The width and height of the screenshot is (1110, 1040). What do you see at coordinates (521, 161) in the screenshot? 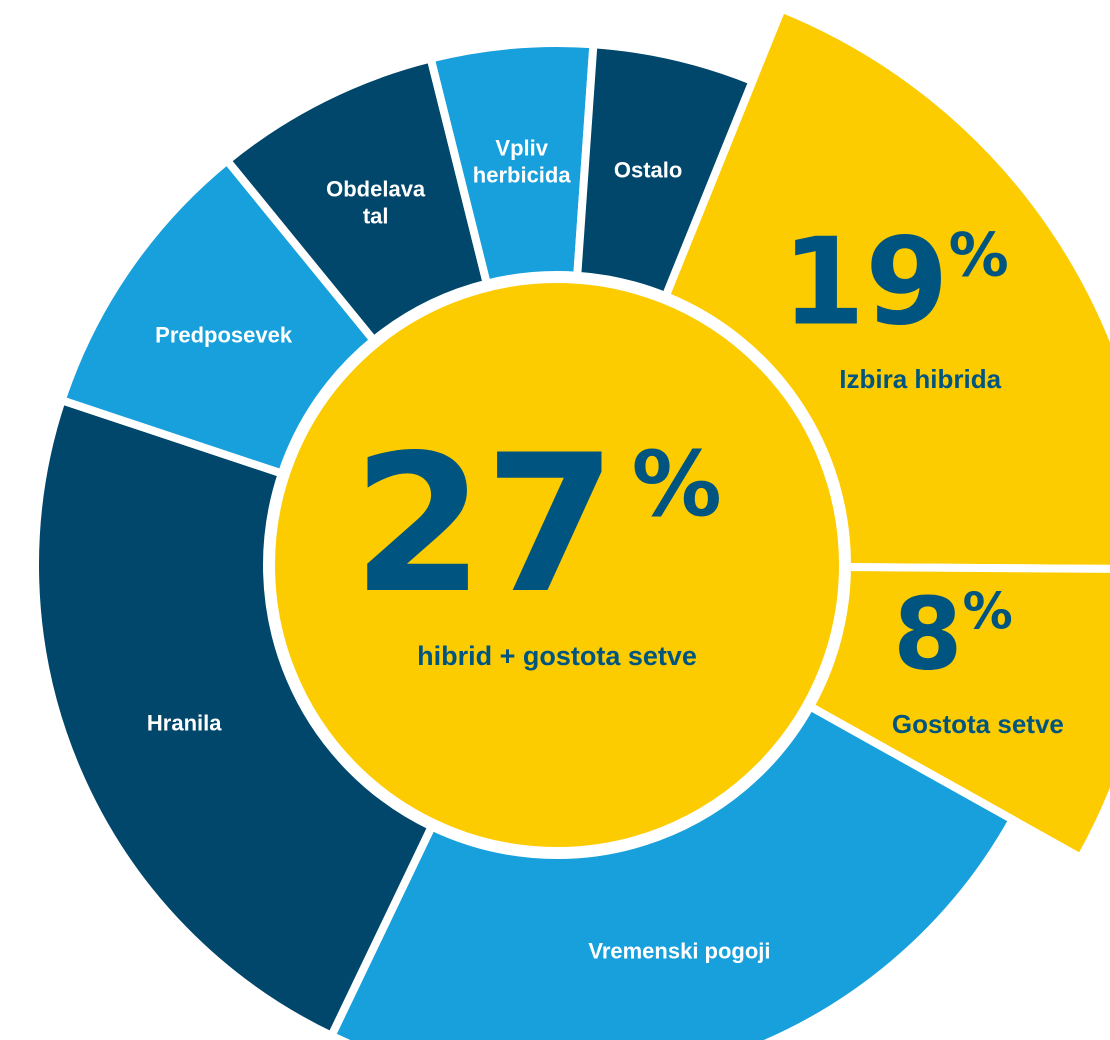
I see `segment-label: Vpliv herbicida` at bounding box center [521, 161].